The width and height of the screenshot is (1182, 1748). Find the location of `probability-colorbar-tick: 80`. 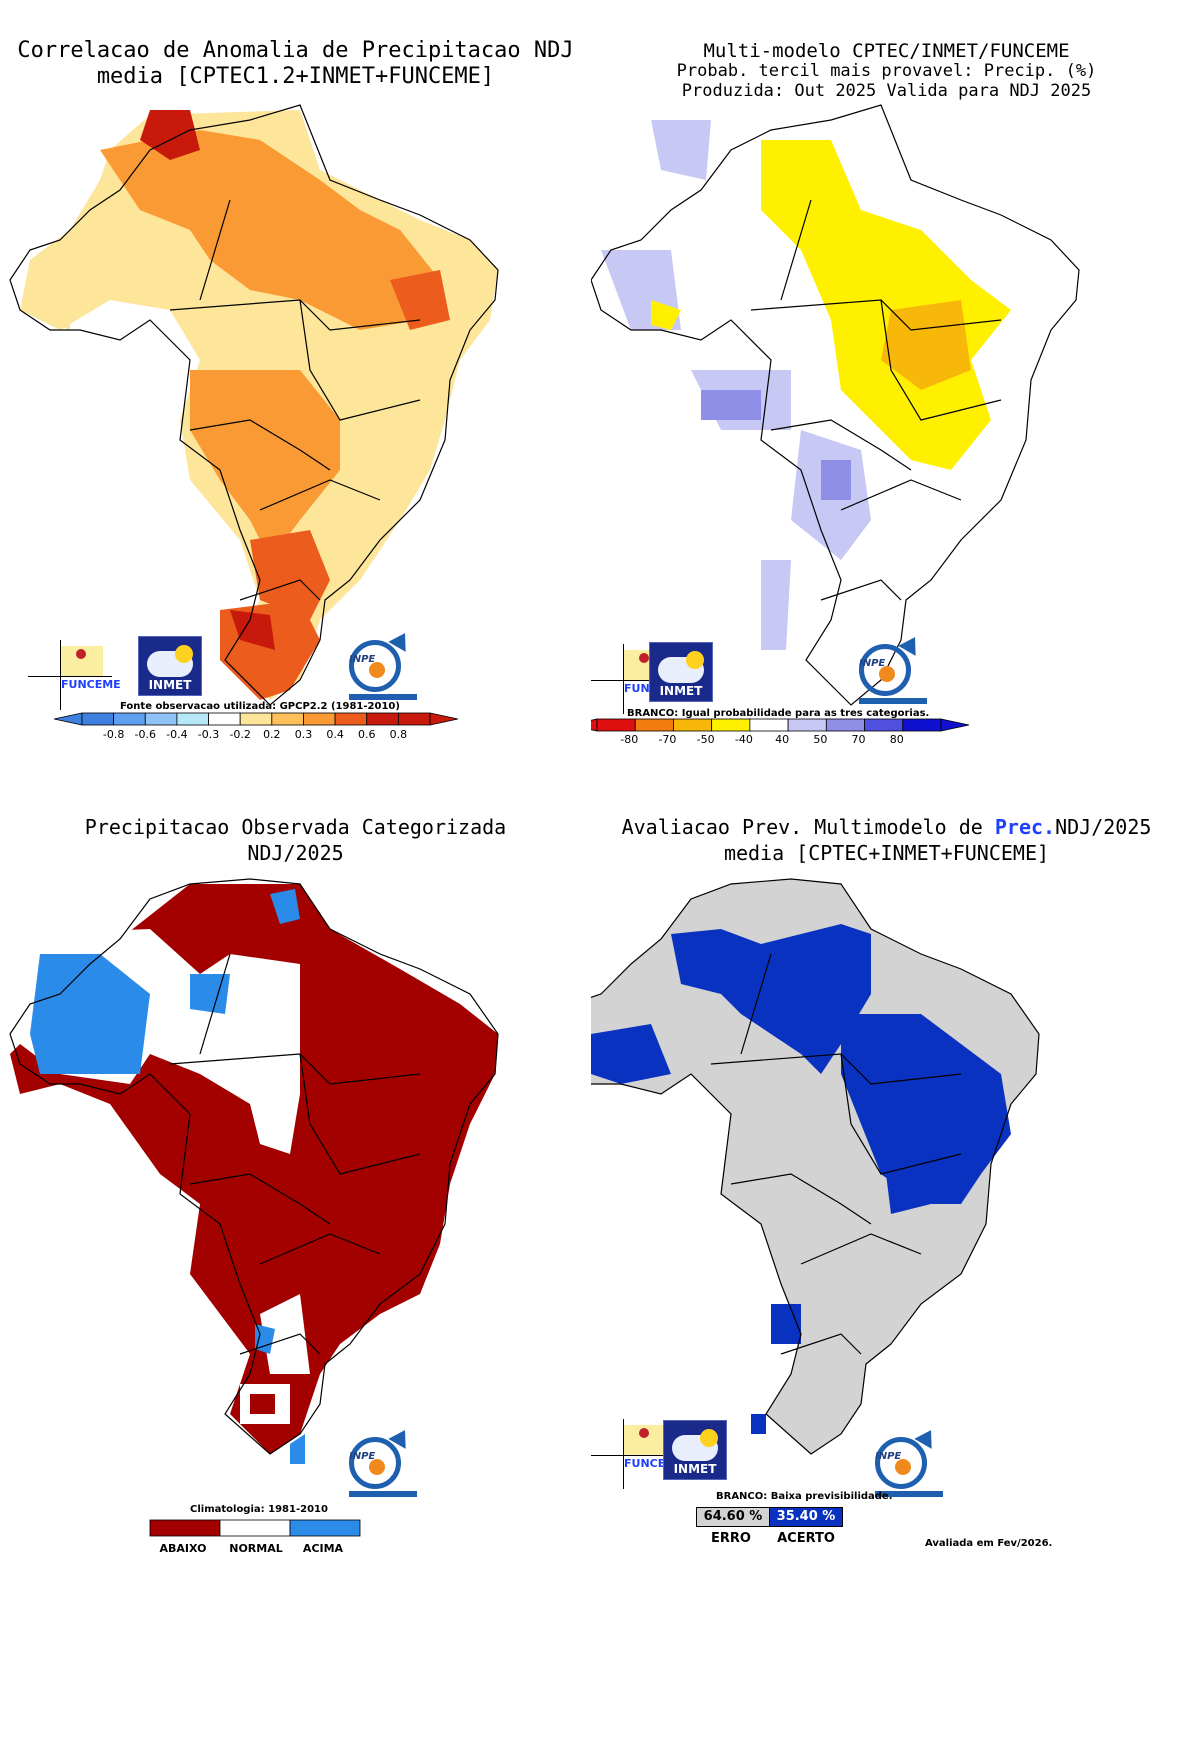

probability-colorbar-tick: 80 is located at coordinates (896, 739).